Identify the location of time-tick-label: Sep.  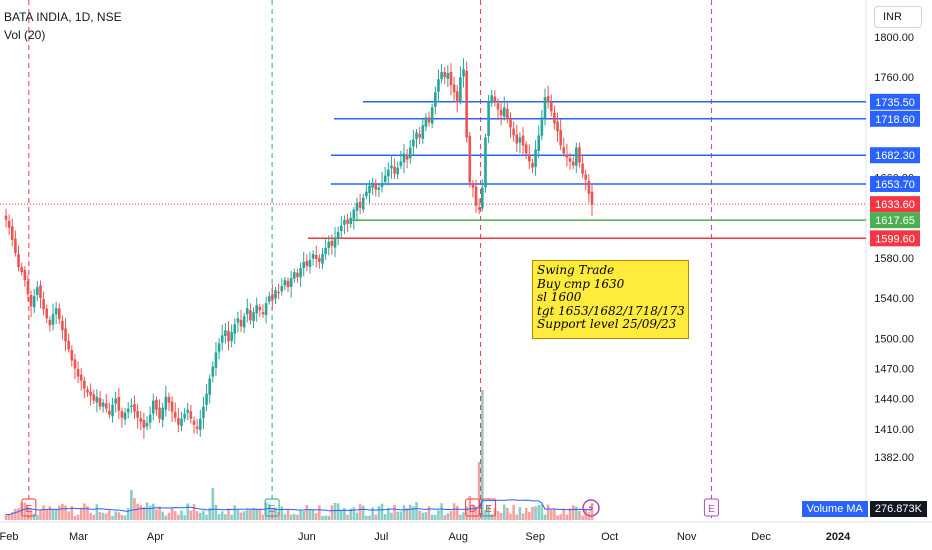
(535, 537).